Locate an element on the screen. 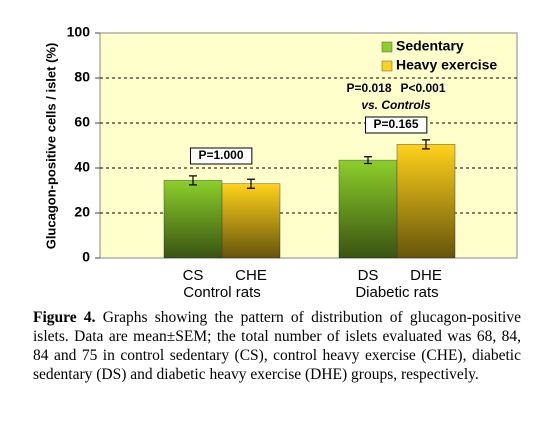 This screenshot has height=439, width=547. legend-label: Heavy exercise is located at coordinates (446, 65).